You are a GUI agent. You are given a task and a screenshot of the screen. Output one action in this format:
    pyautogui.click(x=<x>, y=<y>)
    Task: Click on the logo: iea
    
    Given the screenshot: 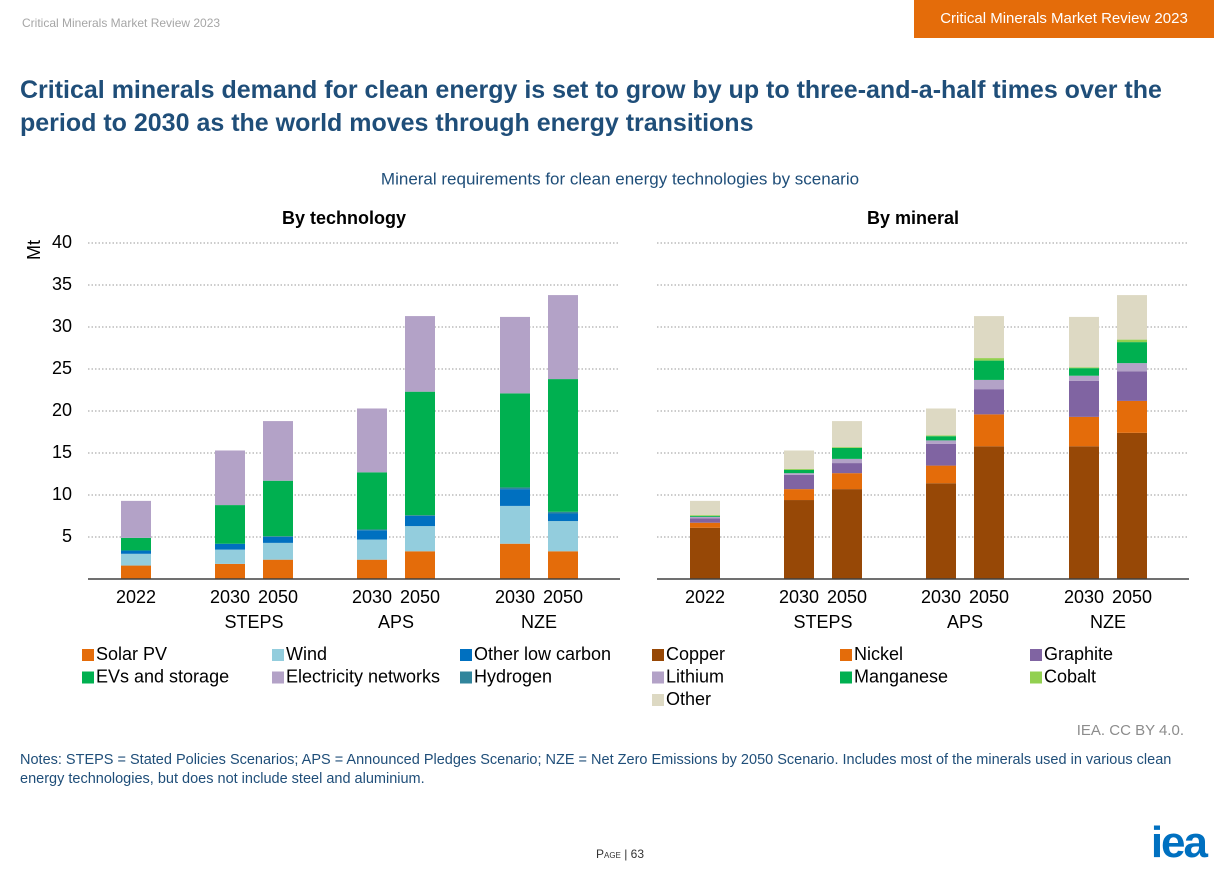 What is the action you would take?
    pyautogui.click(x=1179, y=842)
    